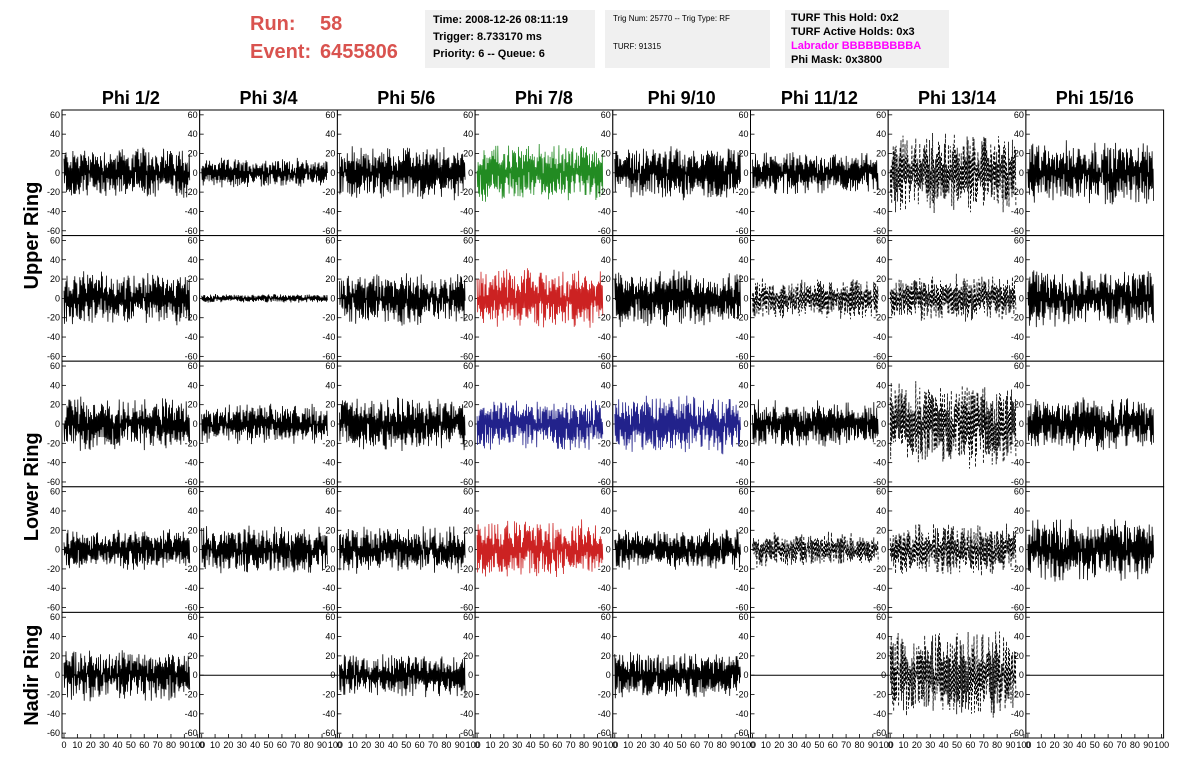  Describe the element at coordinates (752, 745) in the screenshot. I see `x-tick-label: 0` at that location.